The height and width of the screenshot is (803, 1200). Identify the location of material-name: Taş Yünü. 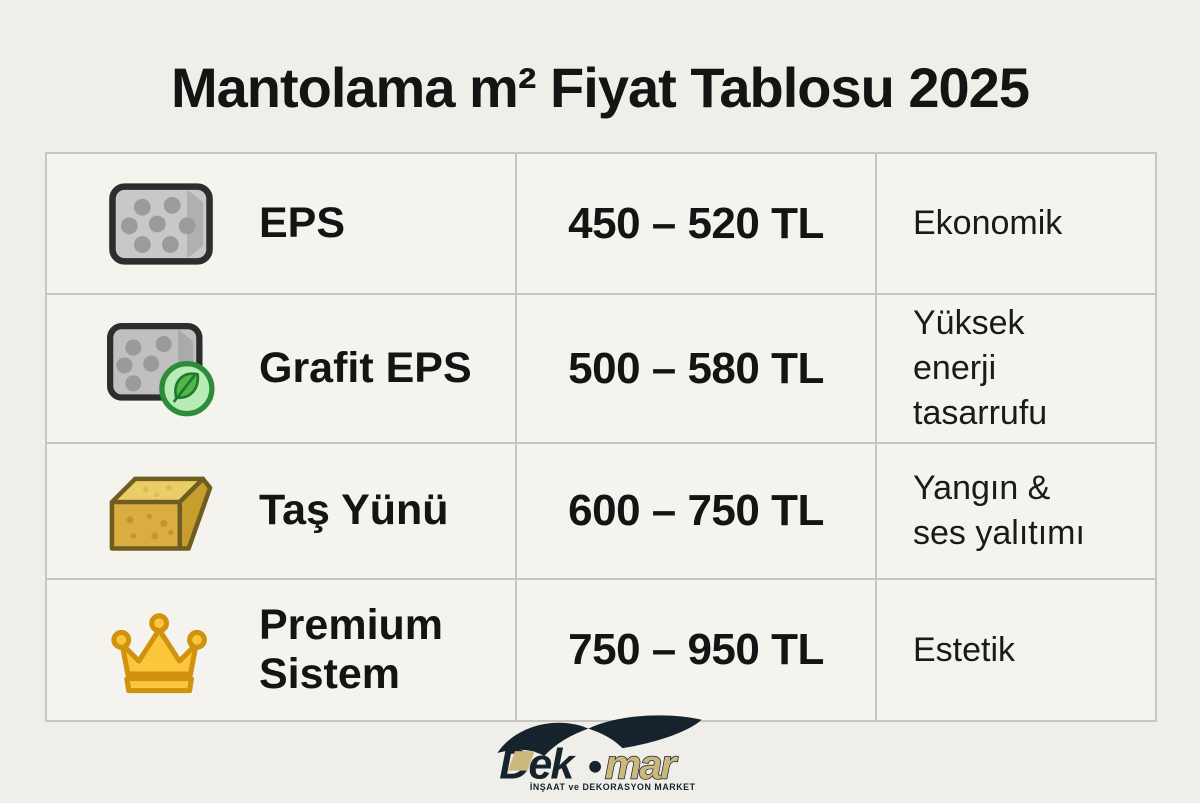
(354, 510).